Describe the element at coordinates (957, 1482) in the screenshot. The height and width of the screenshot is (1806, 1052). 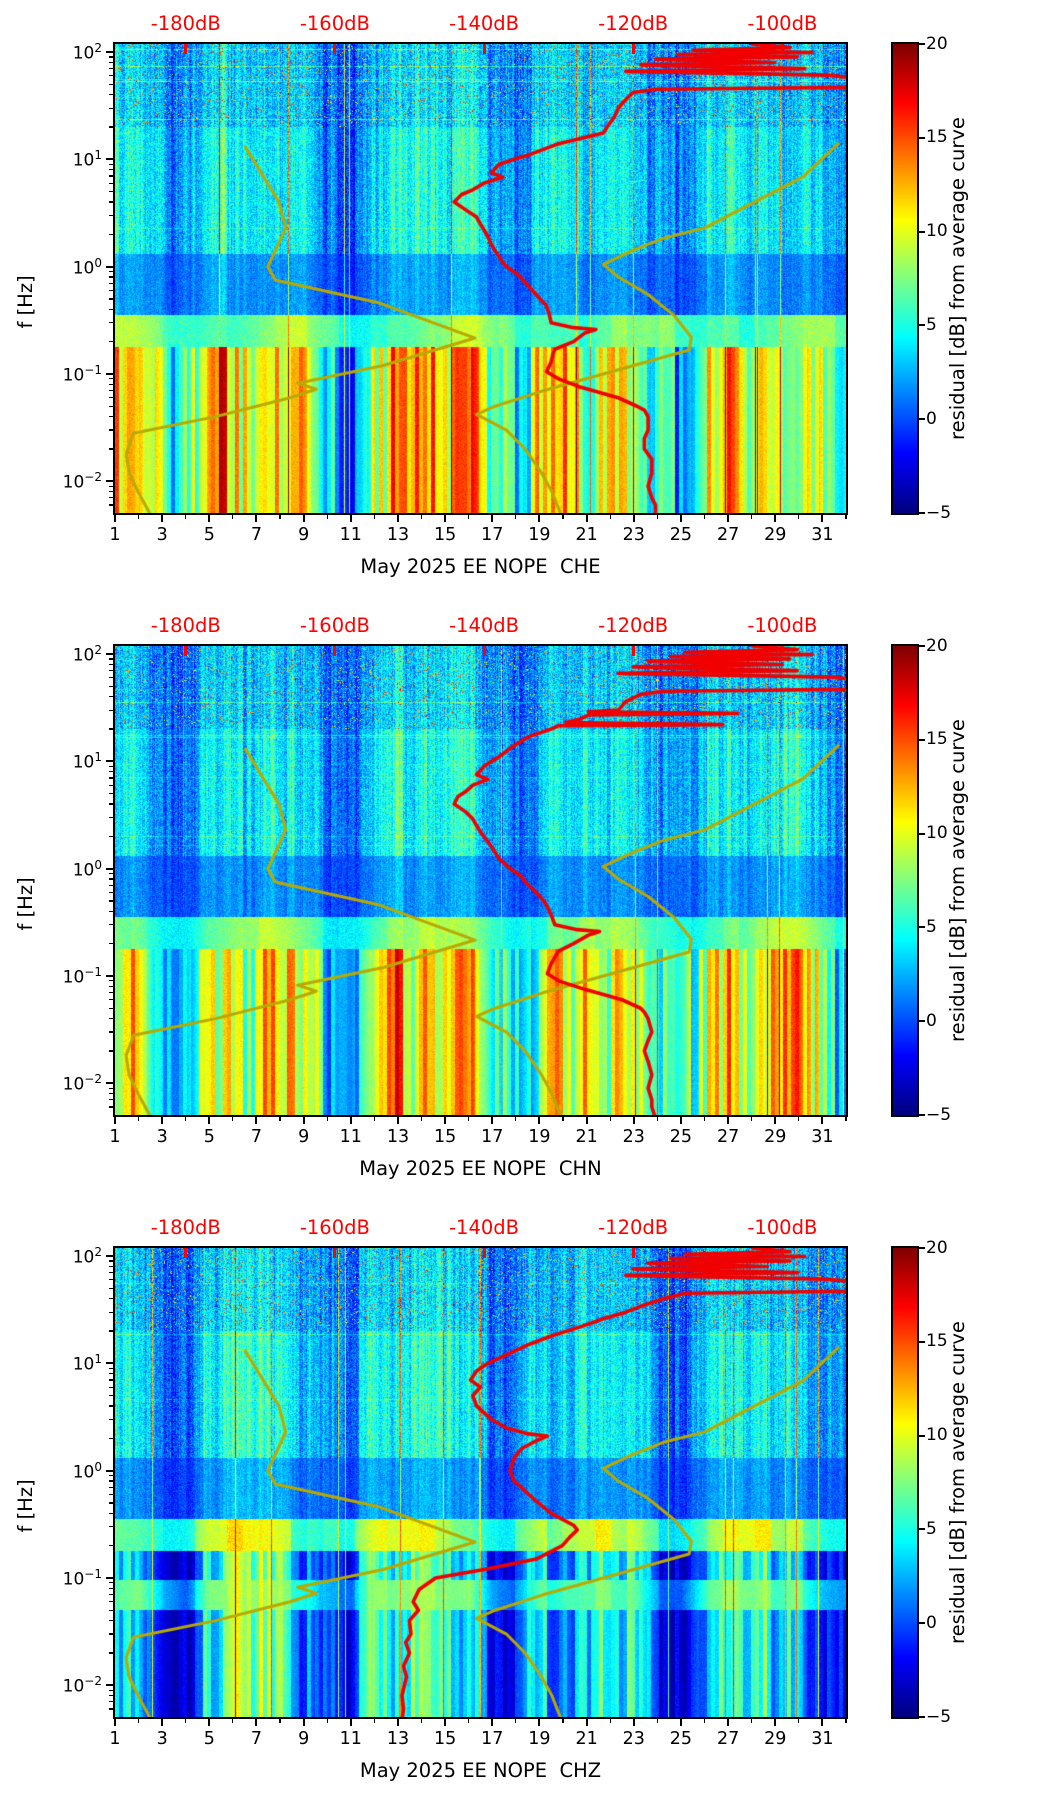
I see `colorbar-label: residual [dB] from average curve` at that location.